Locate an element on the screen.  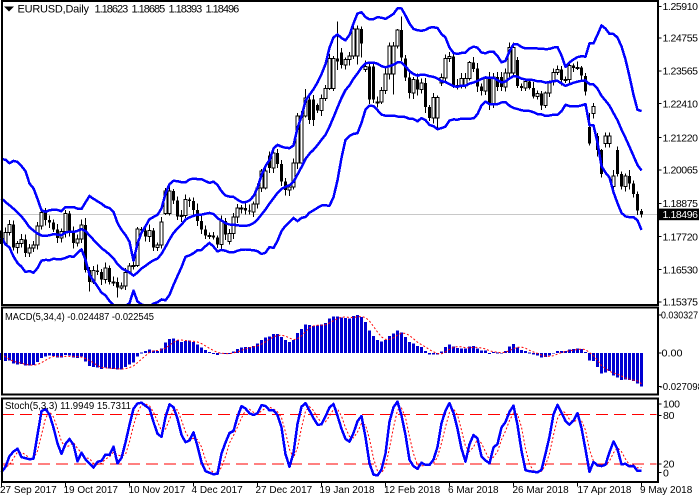
svg-text: 80 is located at coordinates (669, 416).